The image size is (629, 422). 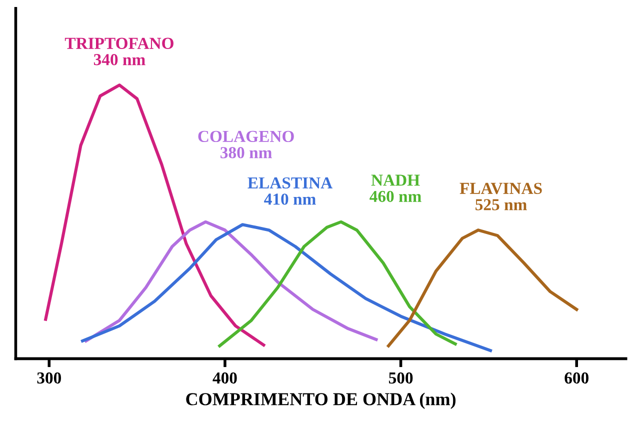 I want to click on x-tick-label: 500, so click(x=400, y=378).